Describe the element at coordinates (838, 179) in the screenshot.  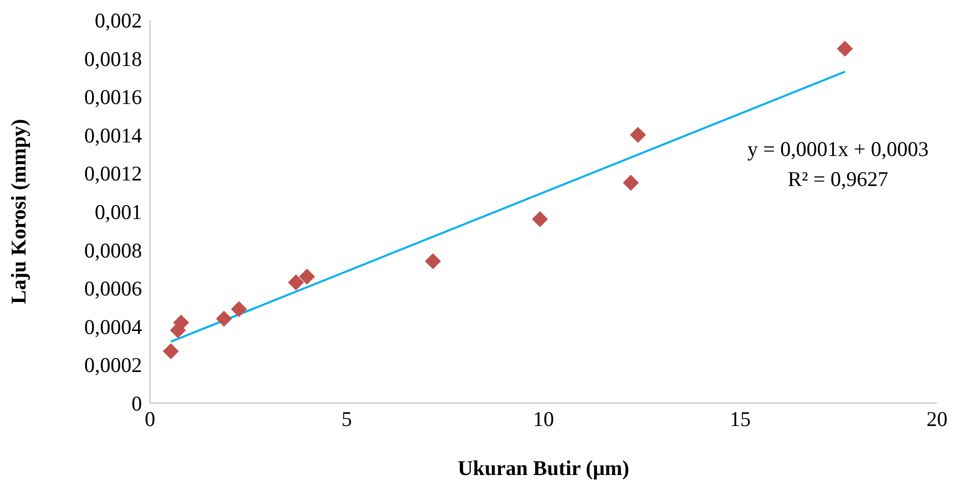
I see `annotation: R² = 0,9627` at that location.